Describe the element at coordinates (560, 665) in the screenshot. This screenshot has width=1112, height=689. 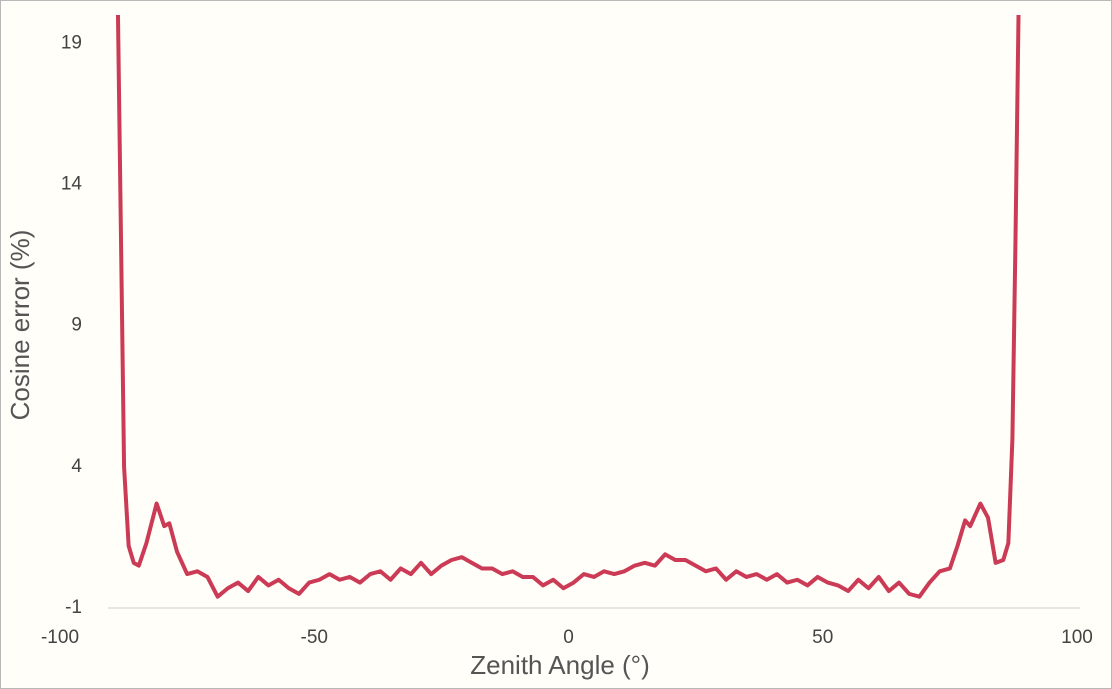
I see `x-axis-title: Zenith Angle (°)` at that location.